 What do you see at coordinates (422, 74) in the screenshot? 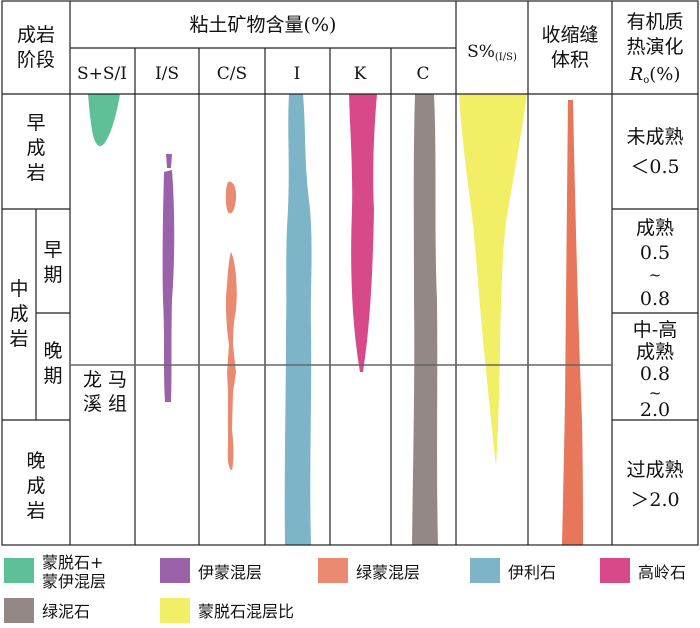
I see `column-header-c: C` at bounding box center [422, 74].